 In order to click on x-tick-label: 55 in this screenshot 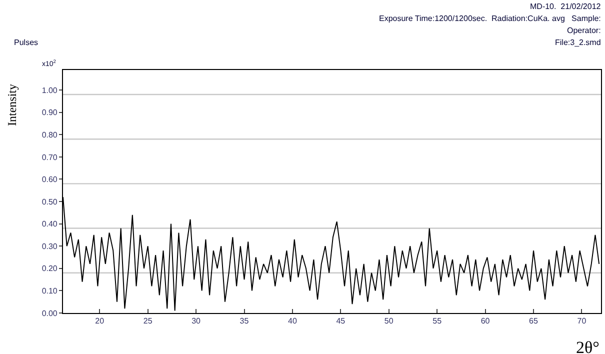, I will do `click(437, 321)`.